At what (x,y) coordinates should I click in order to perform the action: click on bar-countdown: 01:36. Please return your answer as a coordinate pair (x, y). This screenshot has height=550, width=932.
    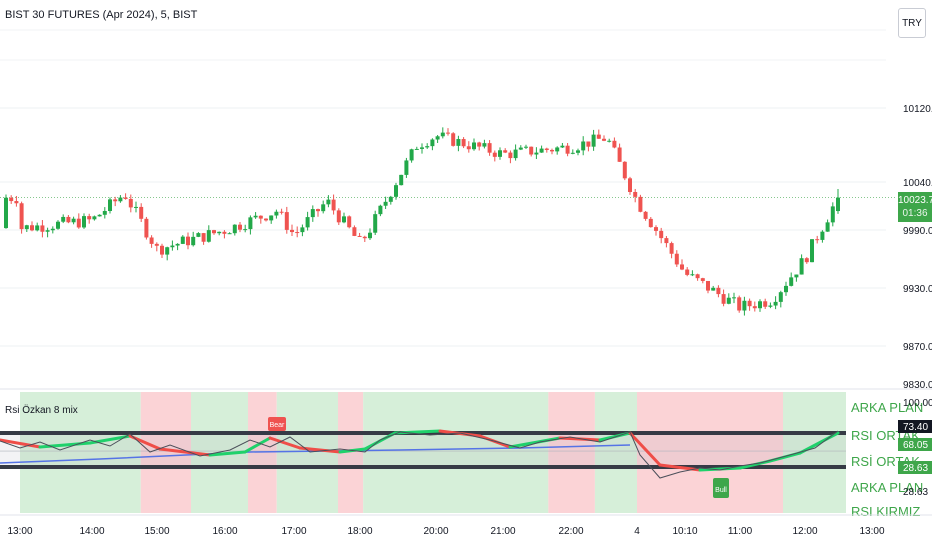
    Looking at the image, I should click on (915, 213).